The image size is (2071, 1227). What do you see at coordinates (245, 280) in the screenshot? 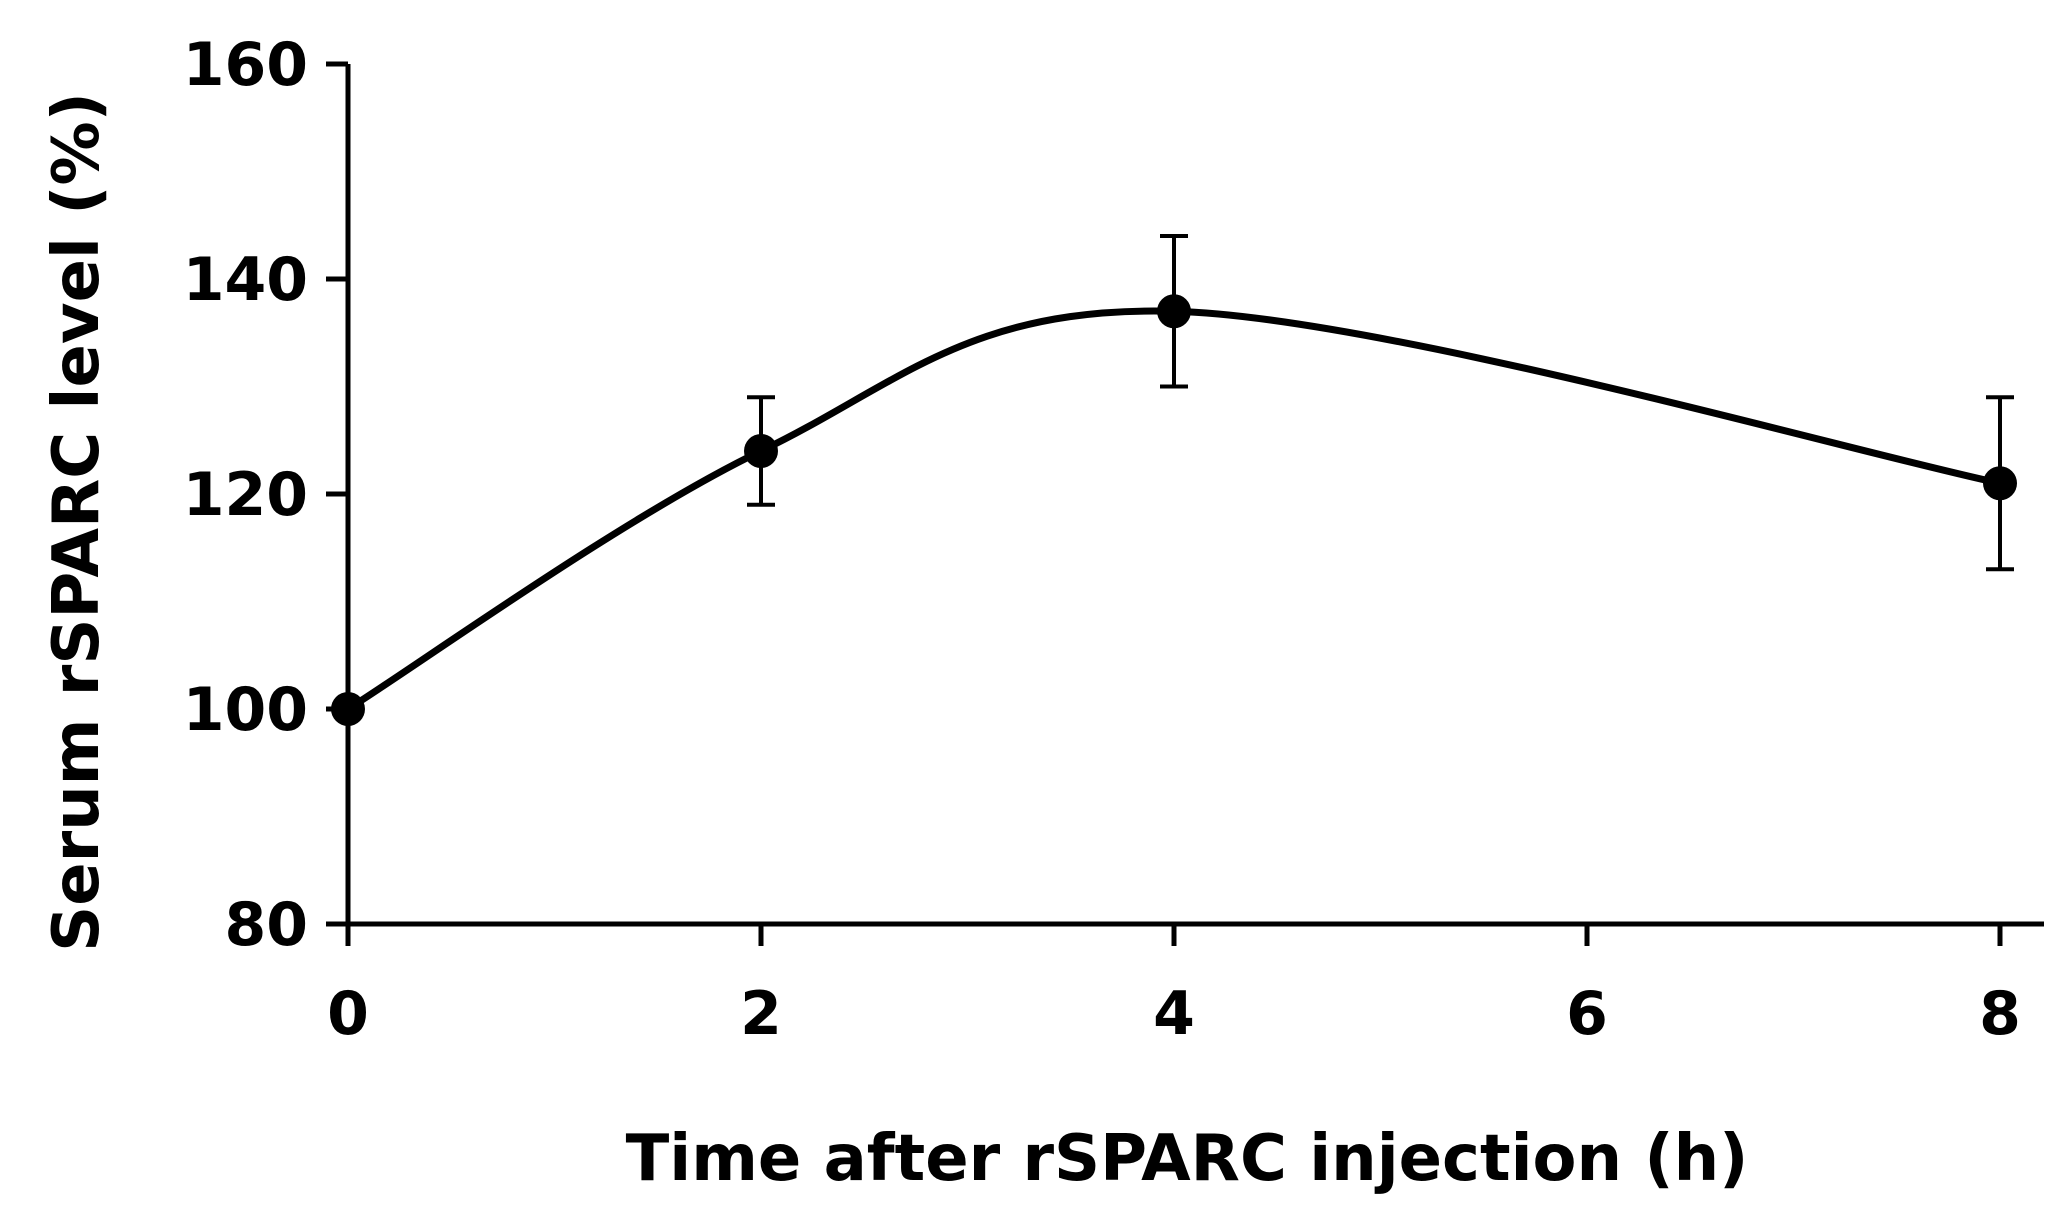
I see `y-tick-label: 140` at bounding box center [245, 280].